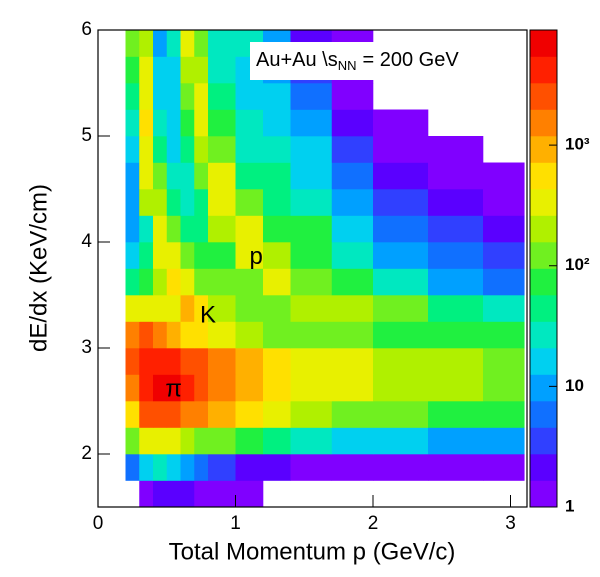  I want to click on x-tick-label: 0, so click(98, 523).